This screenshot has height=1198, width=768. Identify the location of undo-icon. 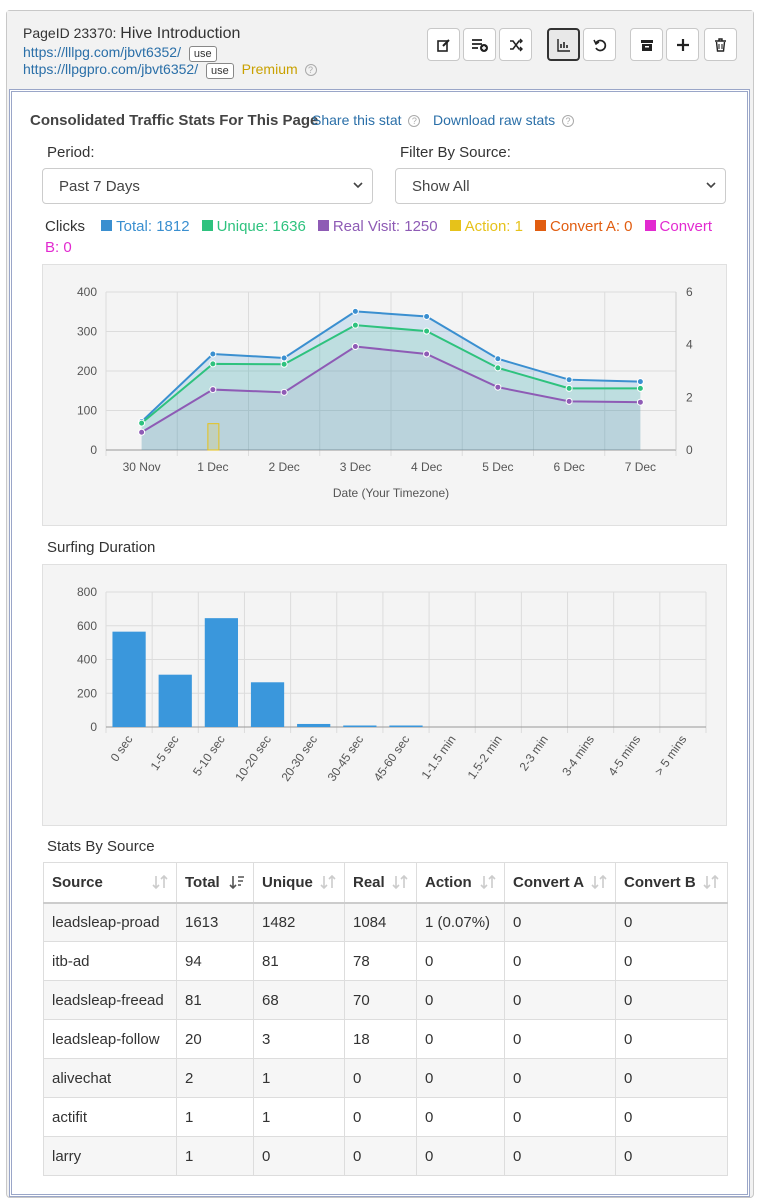
(599, 45).